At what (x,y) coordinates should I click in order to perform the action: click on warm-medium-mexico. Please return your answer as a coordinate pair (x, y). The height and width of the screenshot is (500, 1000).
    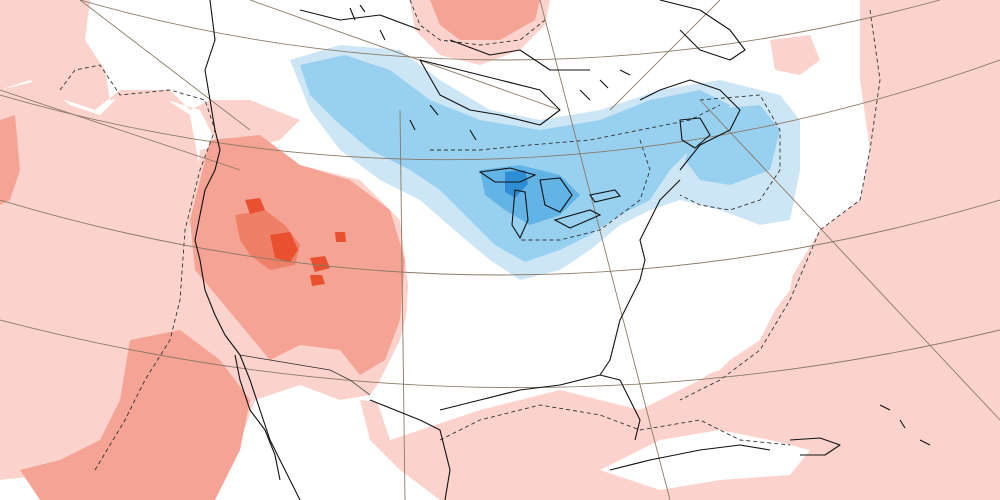
    Looking at the image, I should click on (135, 415).